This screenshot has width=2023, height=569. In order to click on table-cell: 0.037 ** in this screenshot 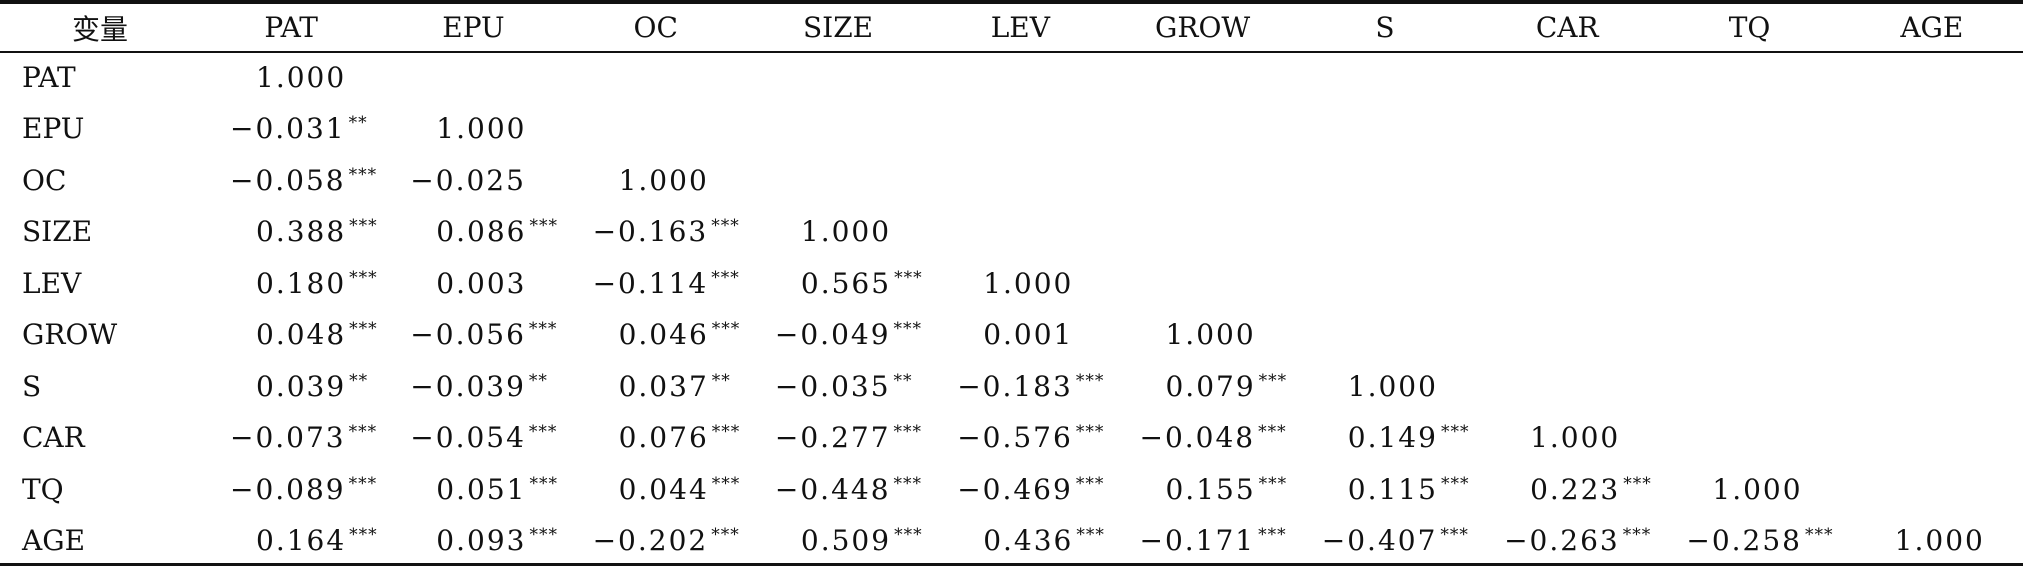, I will do `click(656, 387)`.